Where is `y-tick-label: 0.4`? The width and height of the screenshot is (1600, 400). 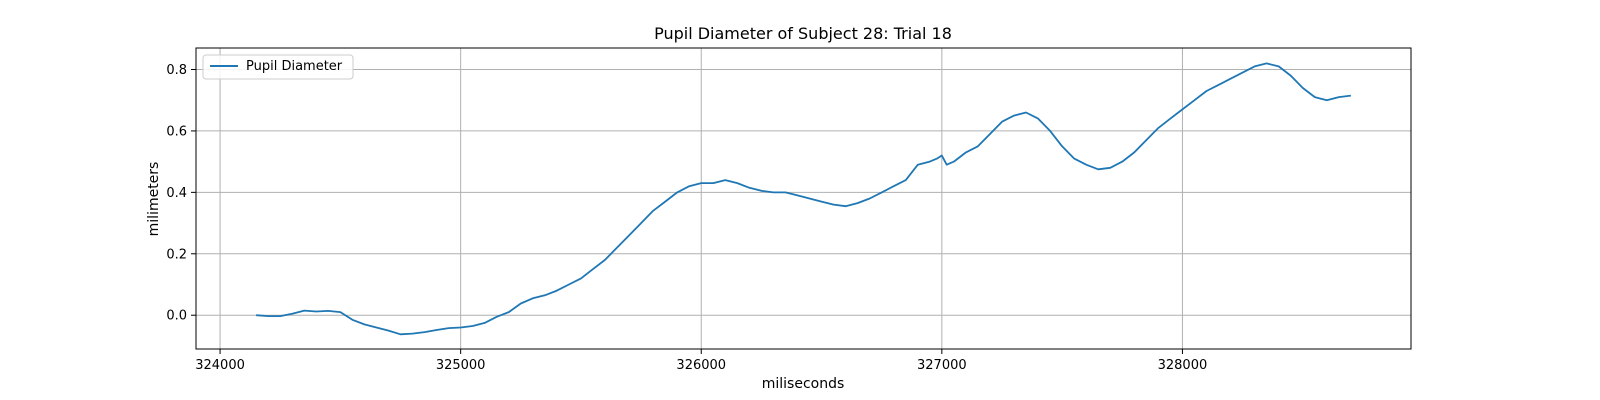 y-tick-label: 0.4 is located at coordinates (176, 193).